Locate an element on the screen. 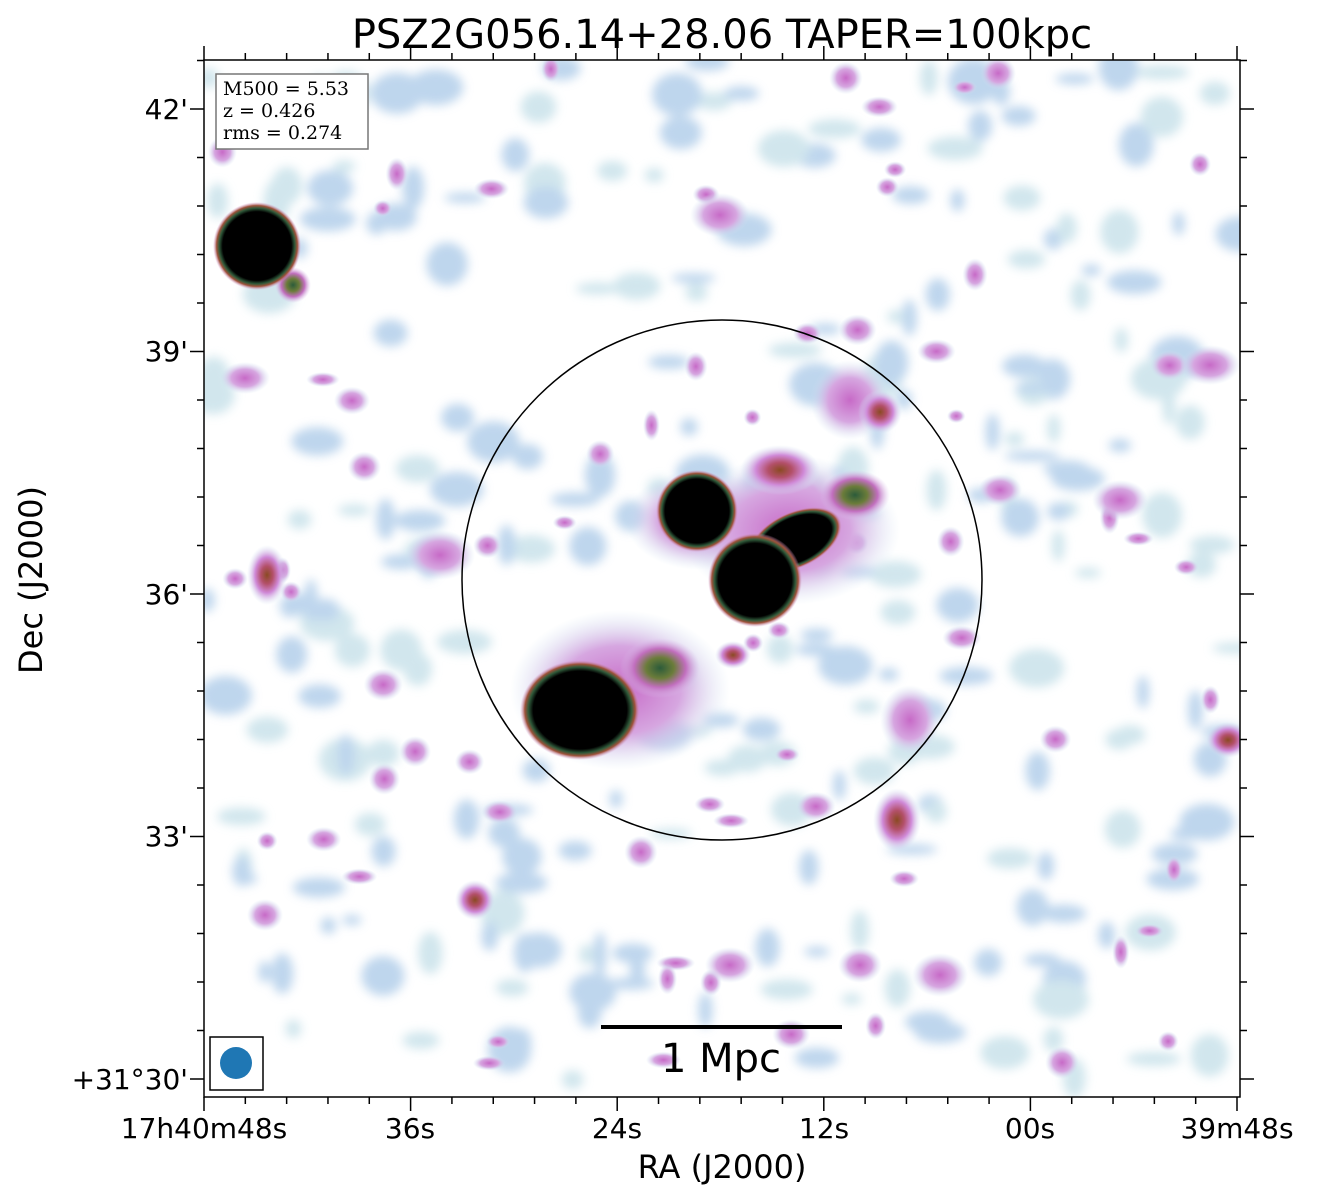 The height and width of the screenshot is (1200, 1321). x-tick-label: 00s is located at coordinates (1030, 1128).